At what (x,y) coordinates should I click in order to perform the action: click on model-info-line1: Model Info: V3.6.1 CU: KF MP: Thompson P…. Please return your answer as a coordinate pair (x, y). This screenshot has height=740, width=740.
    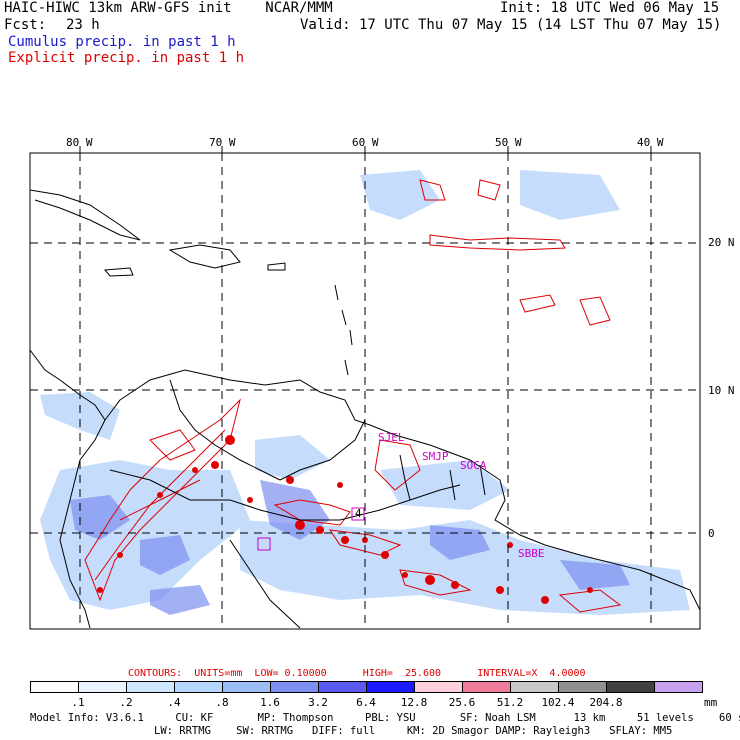
    Looking at the image, I should click on (385, 718).